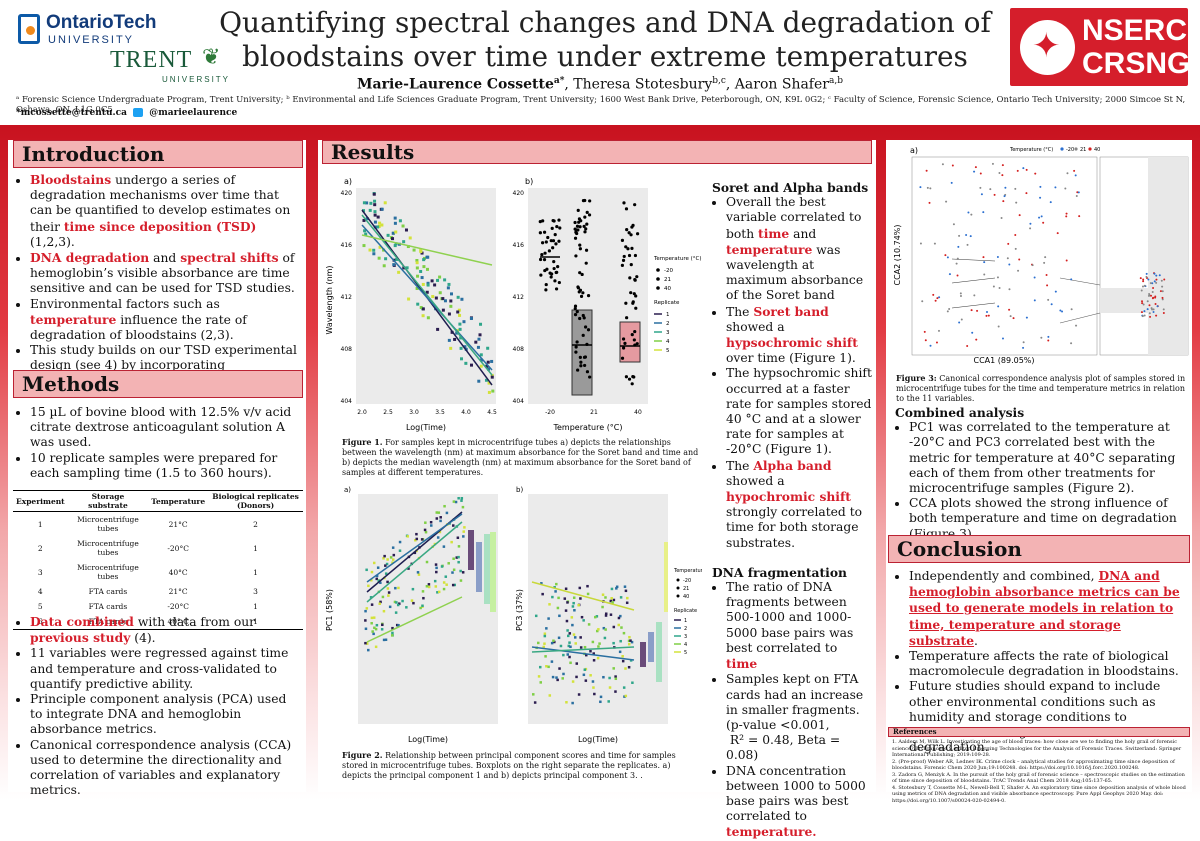 The width and height of the screenshot is (1200, 841). What do you see at coordinates (916, 378) in the screenshot?
I see `fig3-cap-bold: Figure 3:` at bounding box center [916, 378].